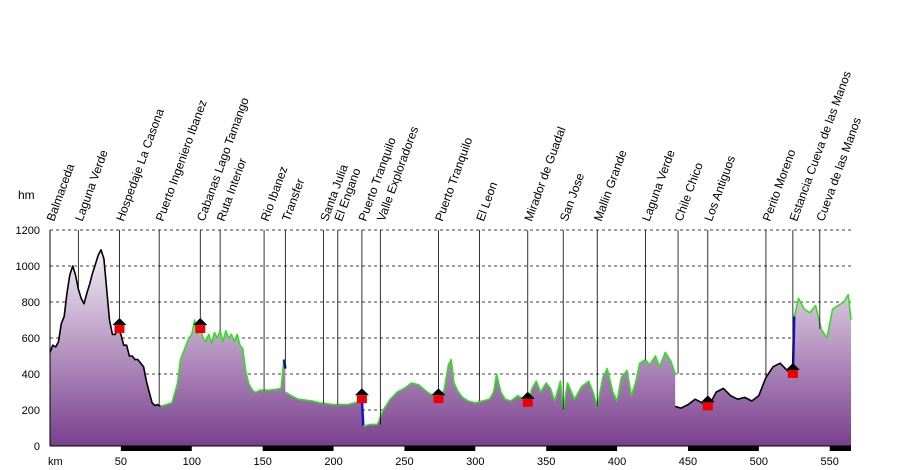  What do you see at coordinates (404, 462) in the screenshot?
I see `x-tick-label: 250` at bounding box center [404, 462].